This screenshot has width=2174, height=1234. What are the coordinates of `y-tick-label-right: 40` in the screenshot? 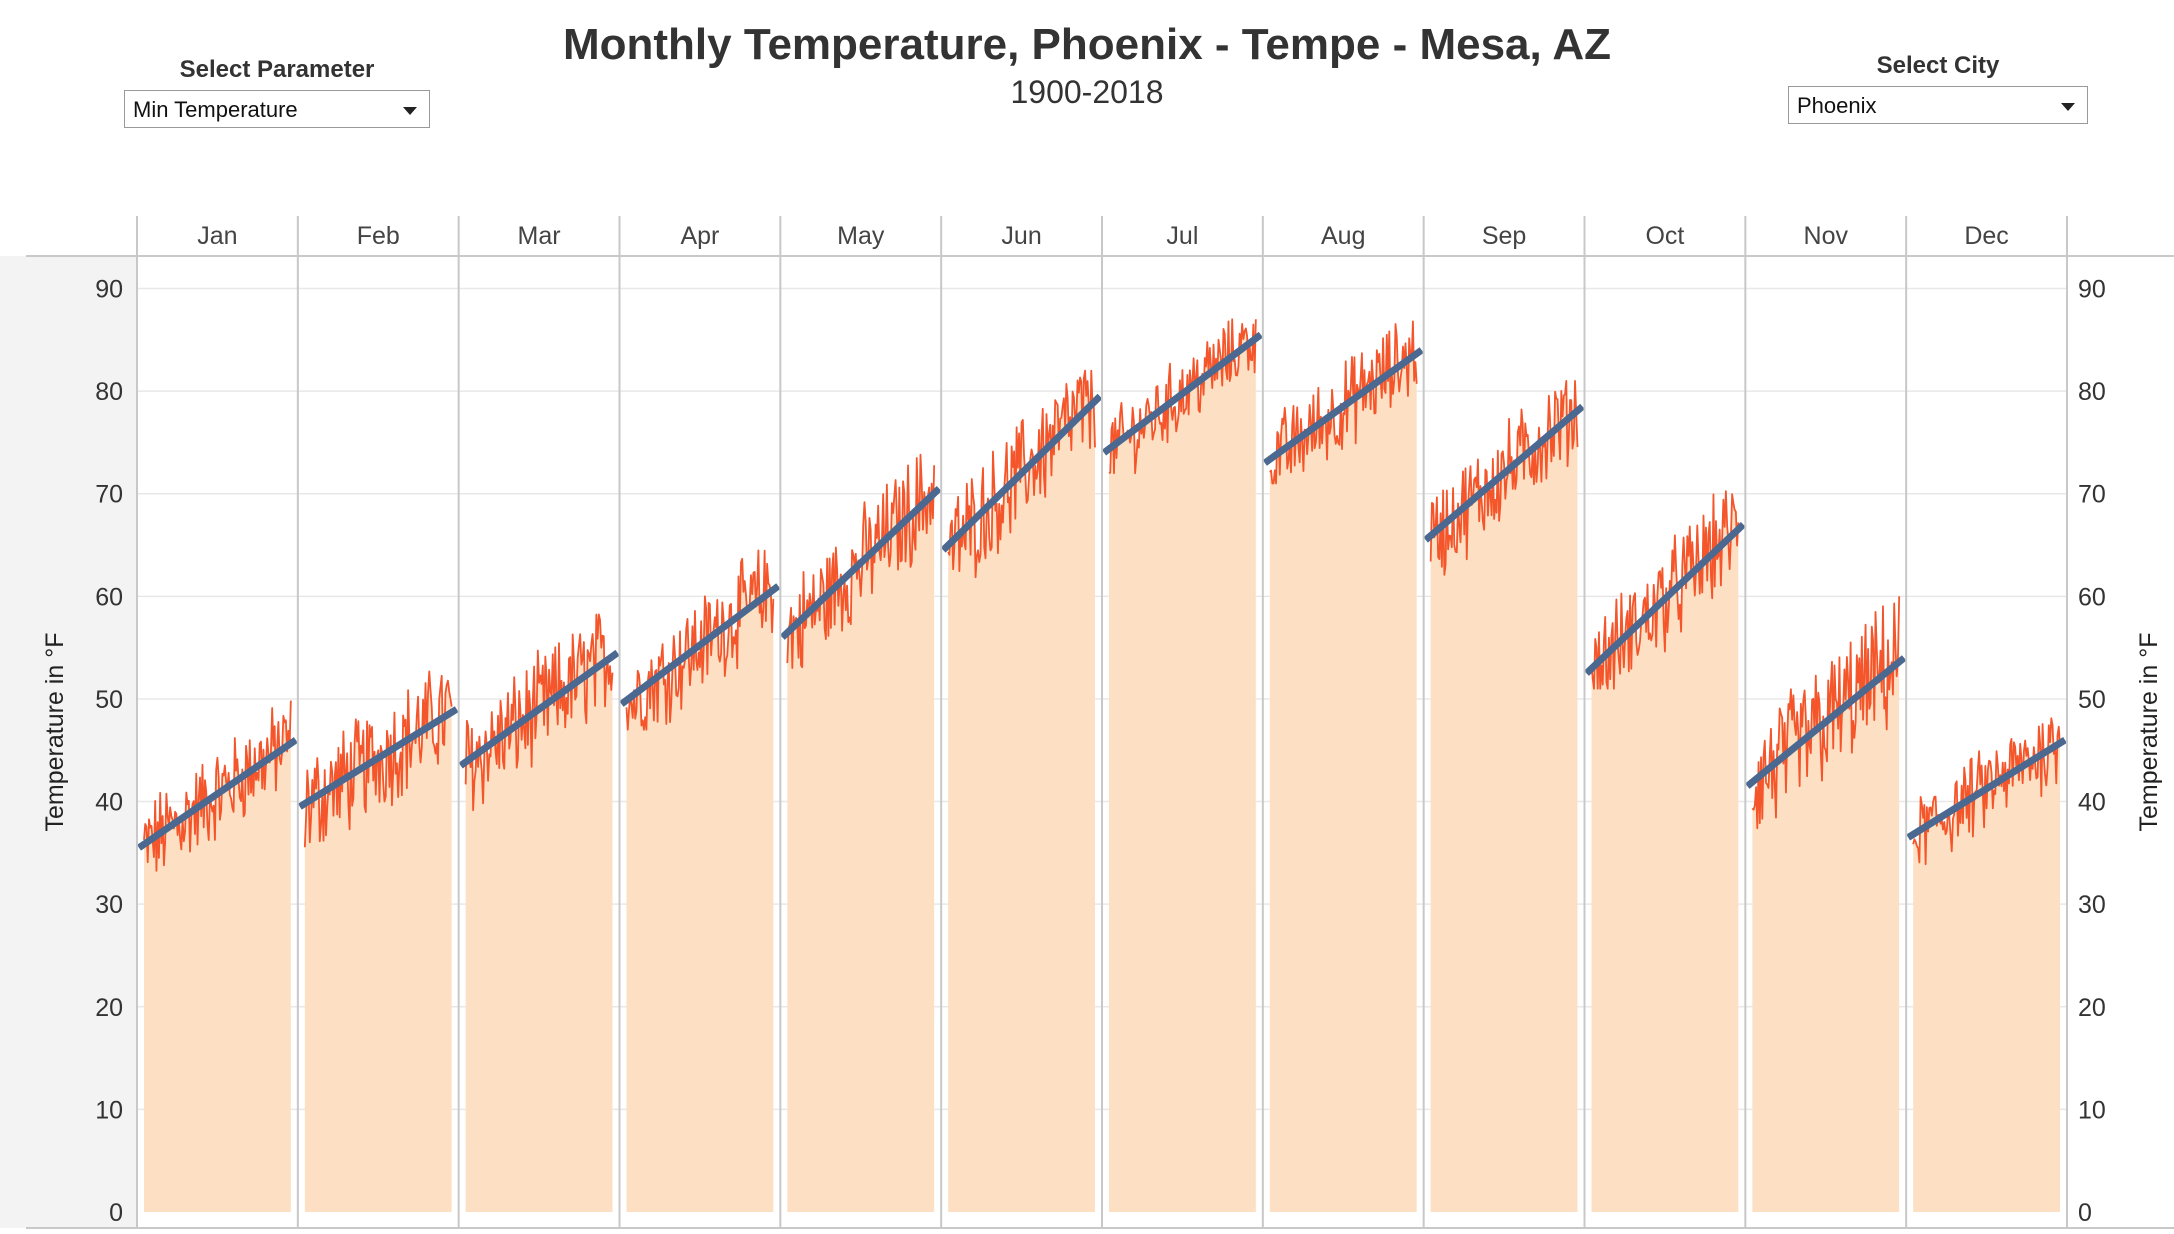 It's located at (2092, 803).